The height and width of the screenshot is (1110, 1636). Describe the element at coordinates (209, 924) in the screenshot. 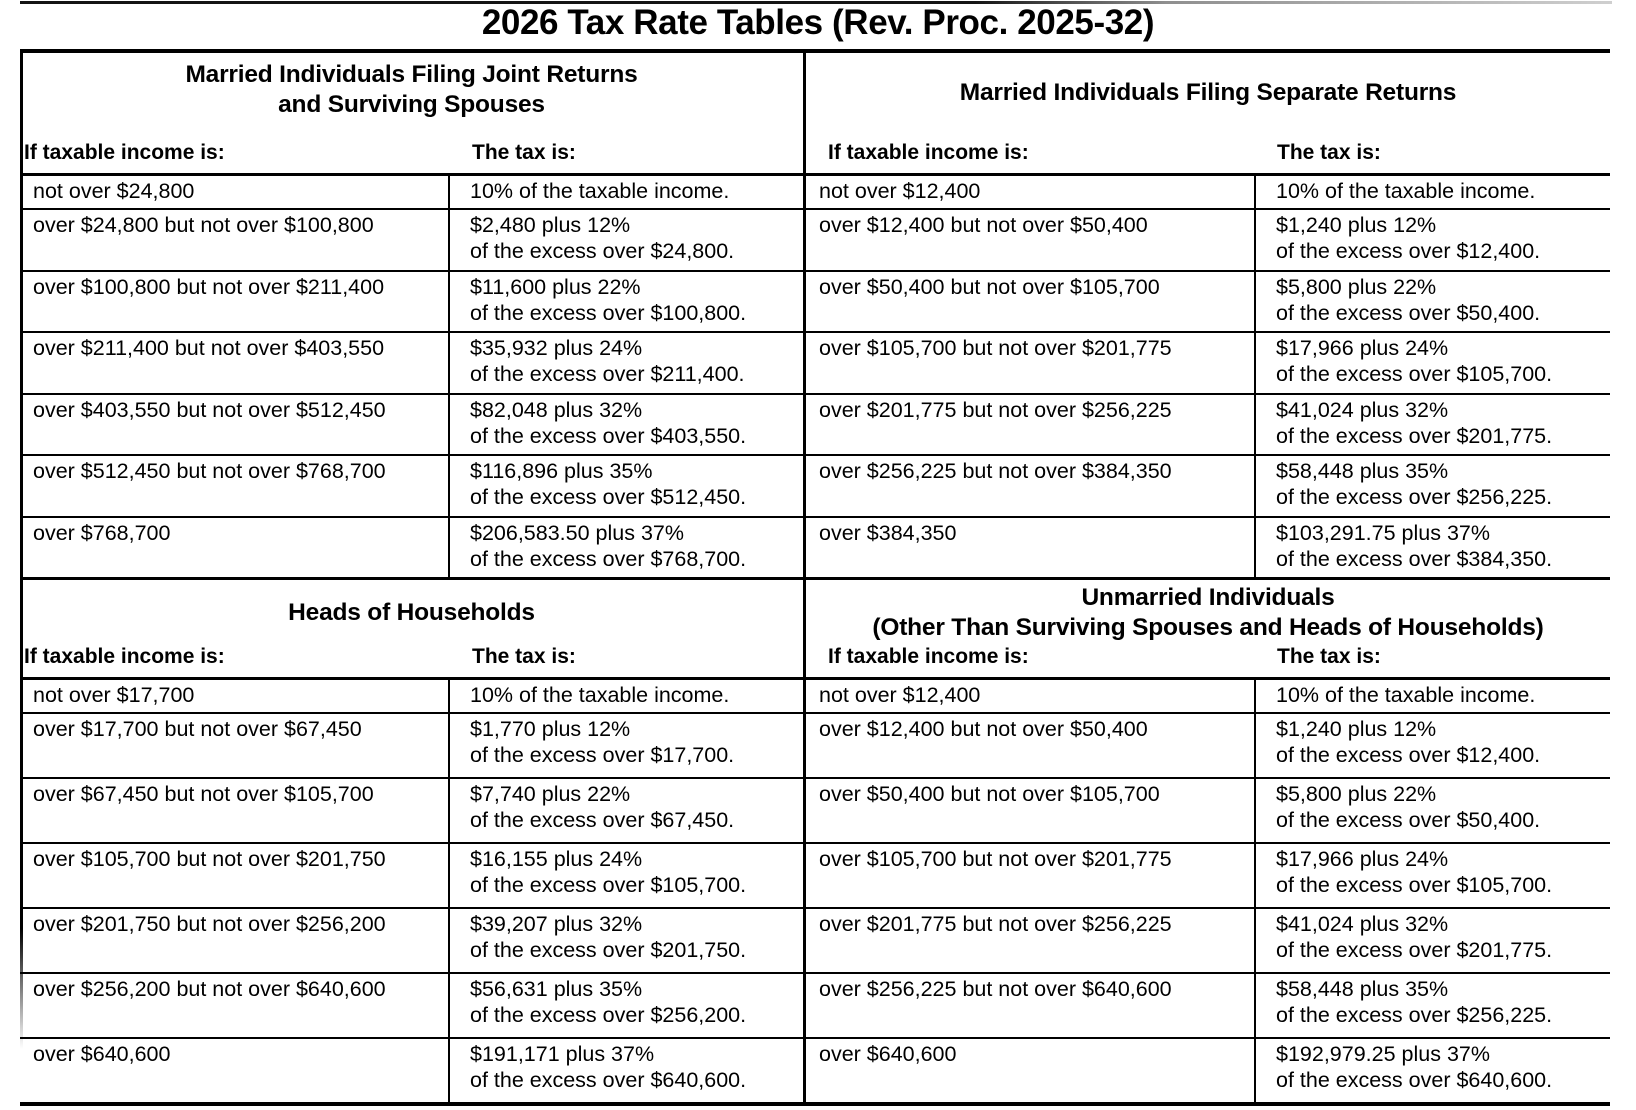

I see `income-range-text: over $201,750 but not over $256,200` at that location.